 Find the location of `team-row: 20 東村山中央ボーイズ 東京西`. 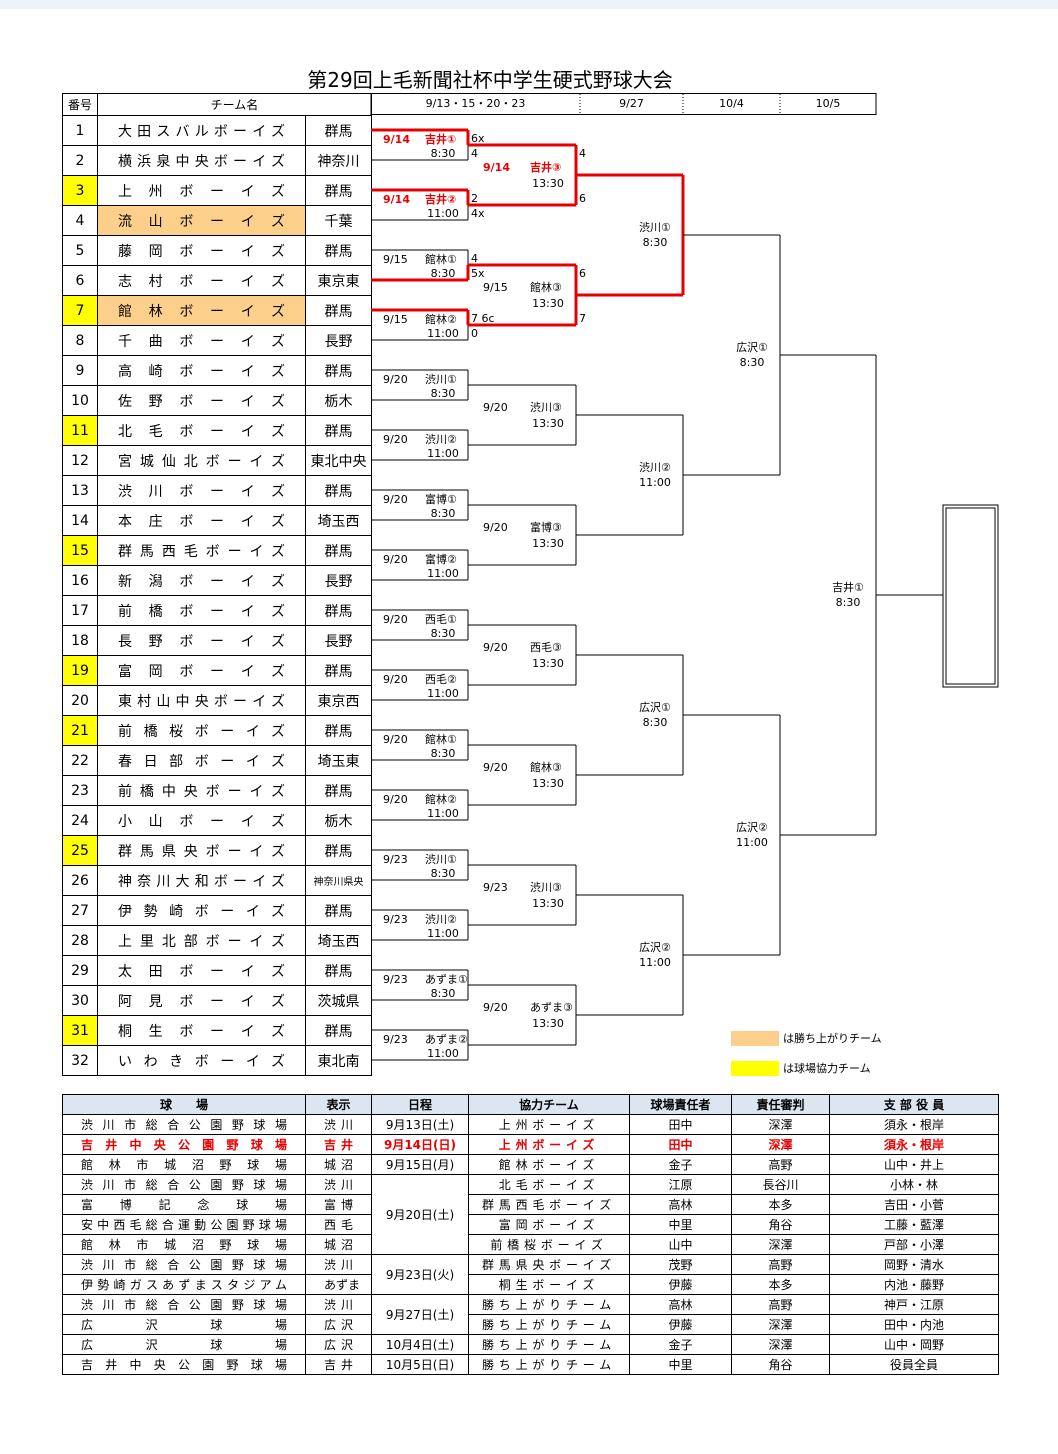

team-row: 20 東村山中央ボーイズ 東京西 is located at coordinates (217, 700).